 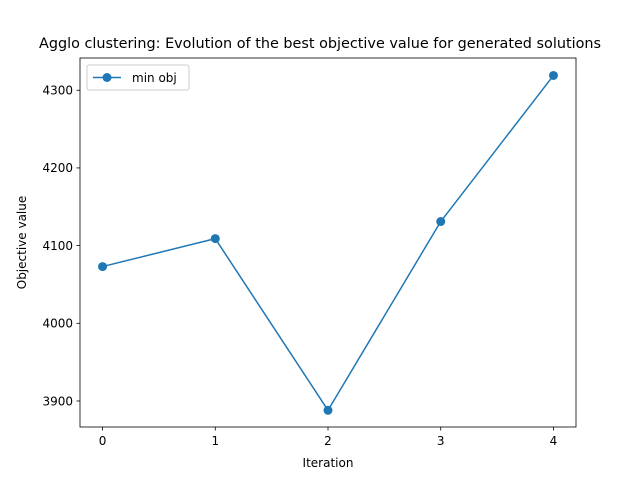 I want to click on y-tick-label: 4000, so click(x=57, y=324).